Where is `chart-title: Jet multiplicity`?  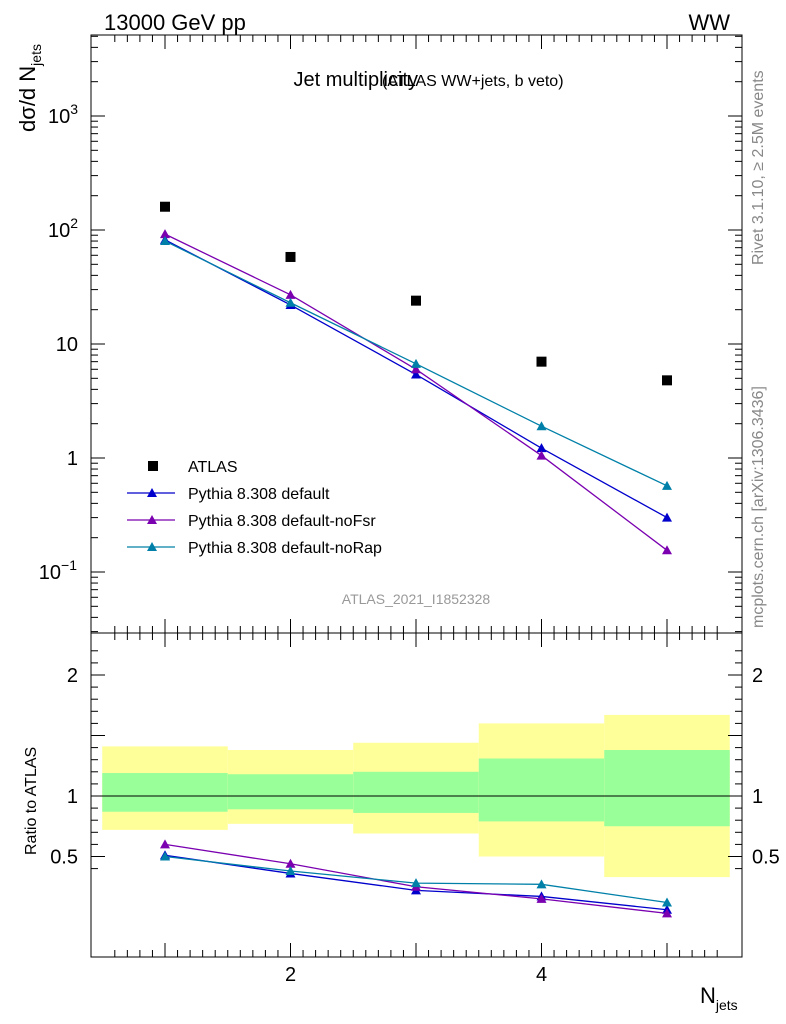 chart-title: Jet multiplicity is located at coordinates (356, 80).